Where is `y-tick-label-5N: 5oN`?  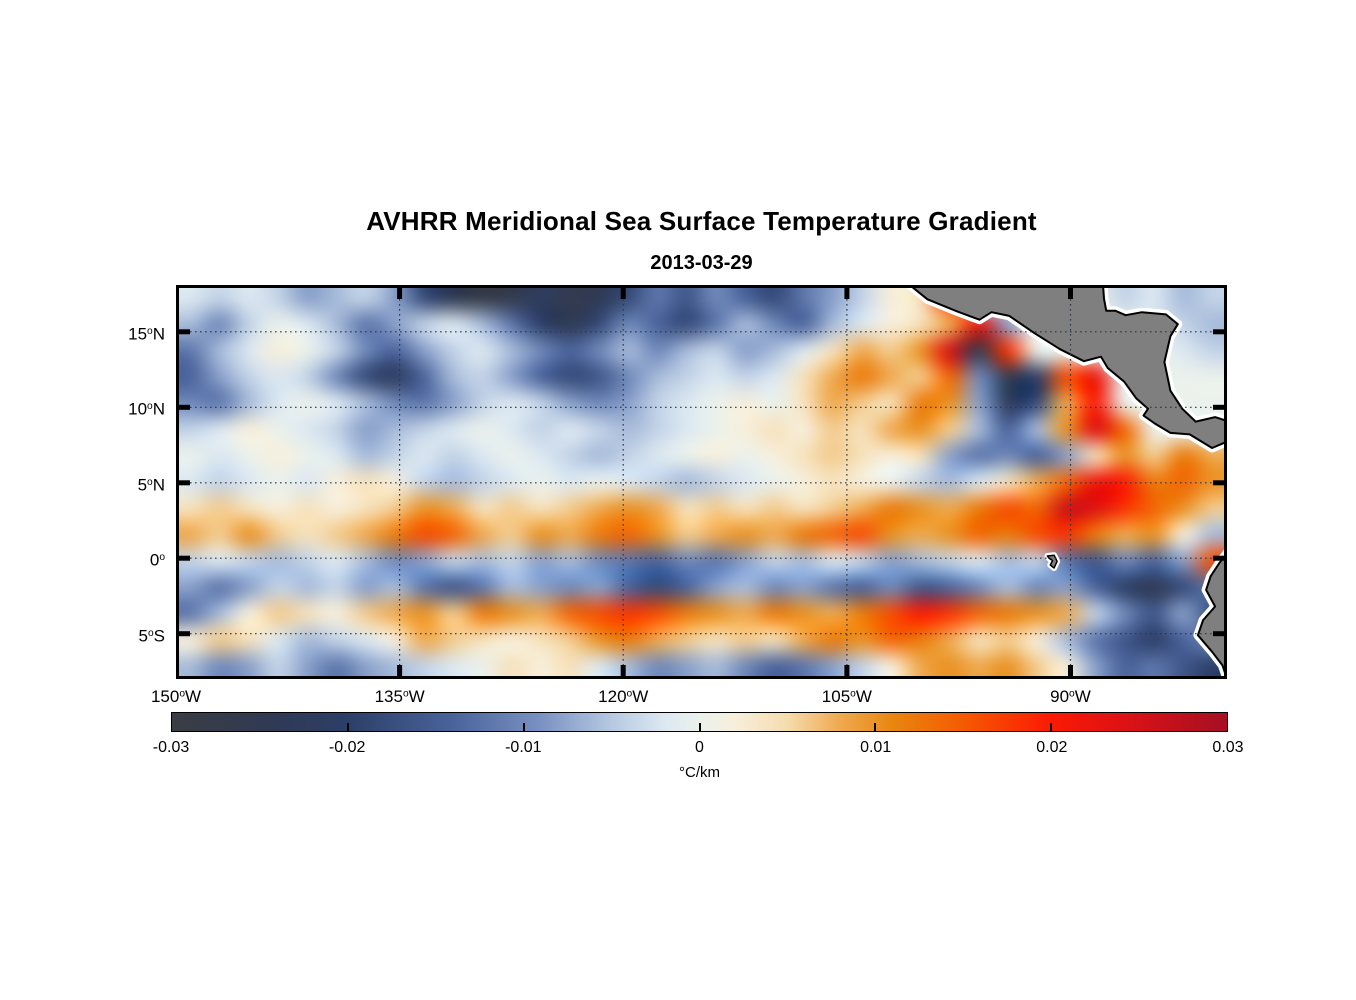
y-tick-label-5N: 5oN is located at coordinates (151, 485).